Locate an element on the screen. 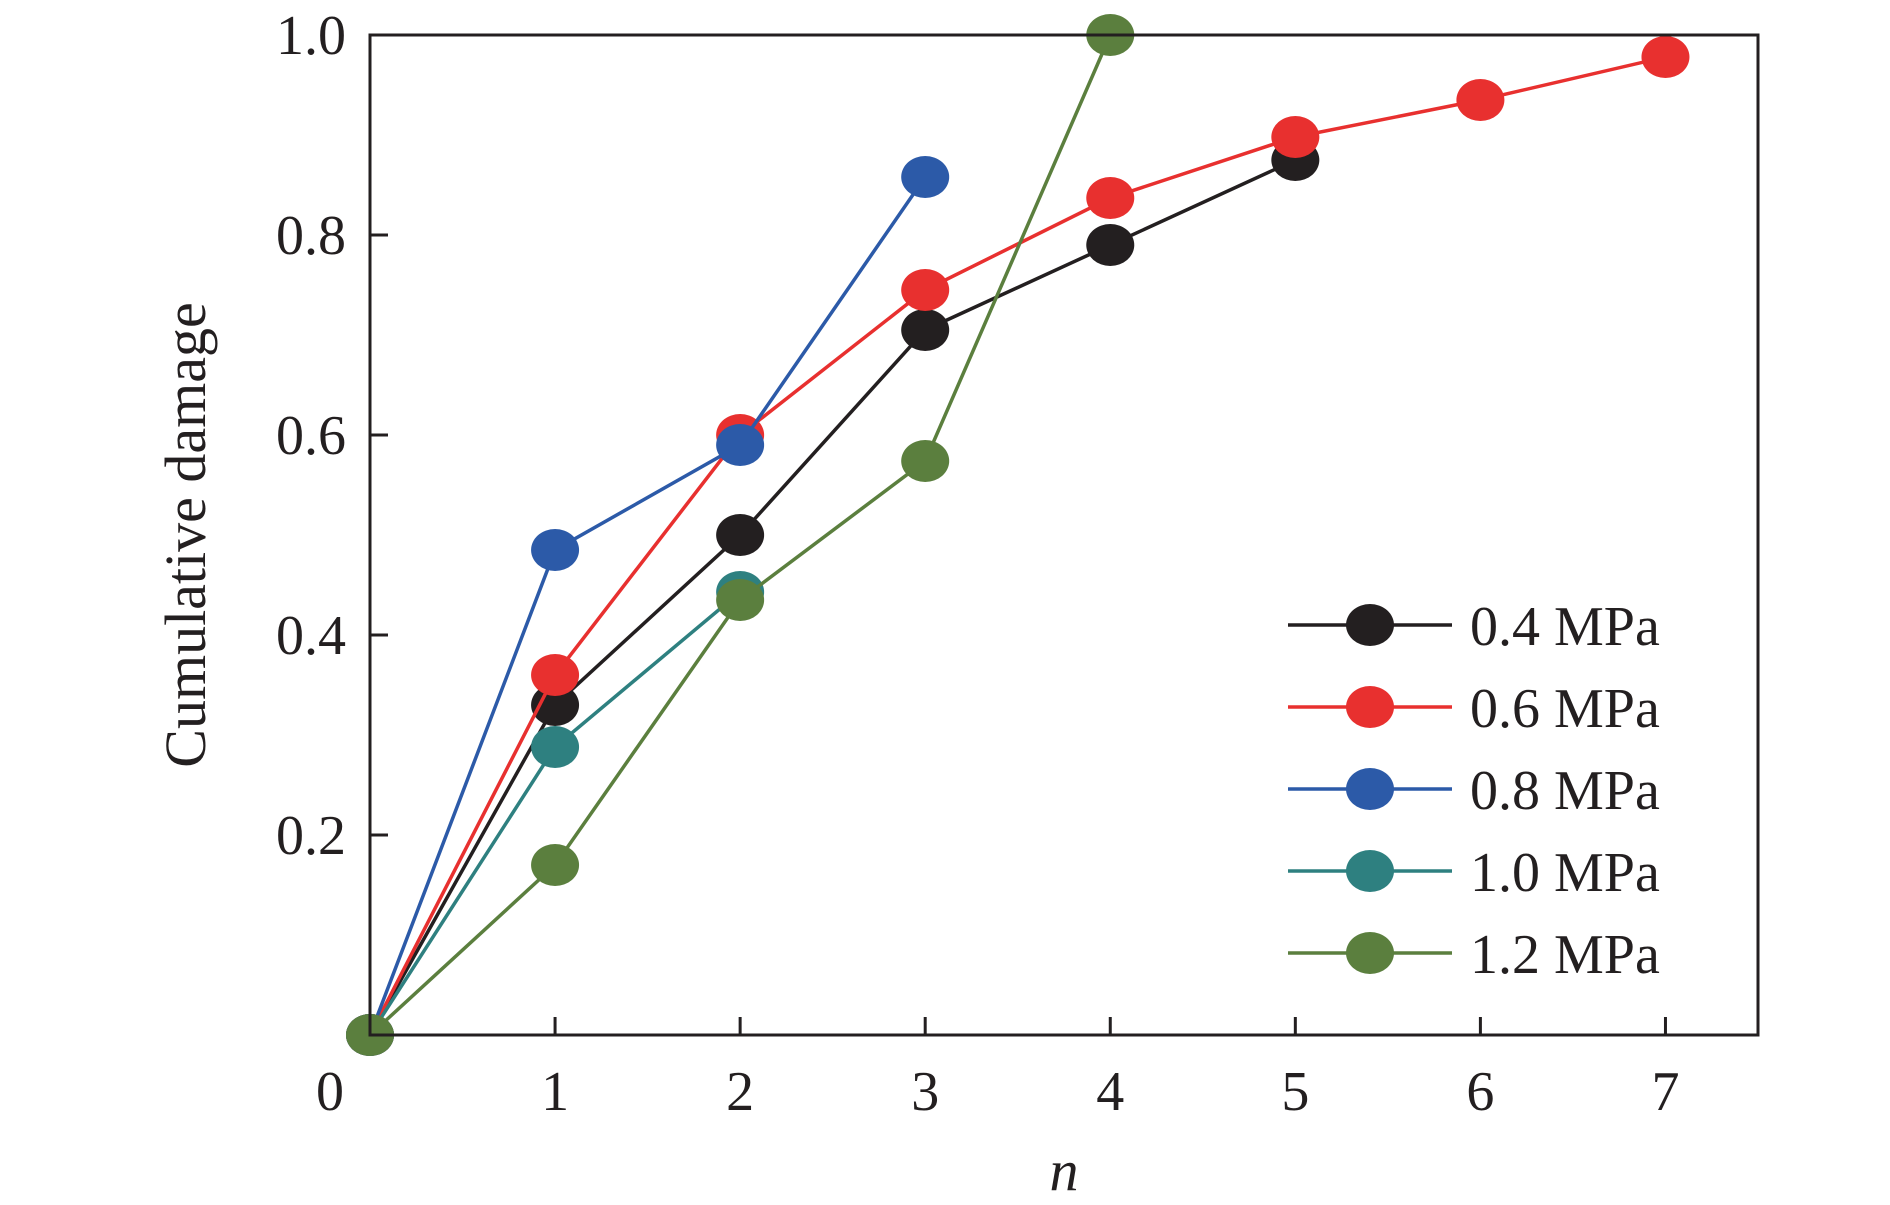 Image resolution: width=1890 pixels, height=1205 pixels. legend: 0.4 MPa 0.6 MPa 0.8 MPa 1.0 MPa 1.2 MPa is located at coordinates (1474, 791).